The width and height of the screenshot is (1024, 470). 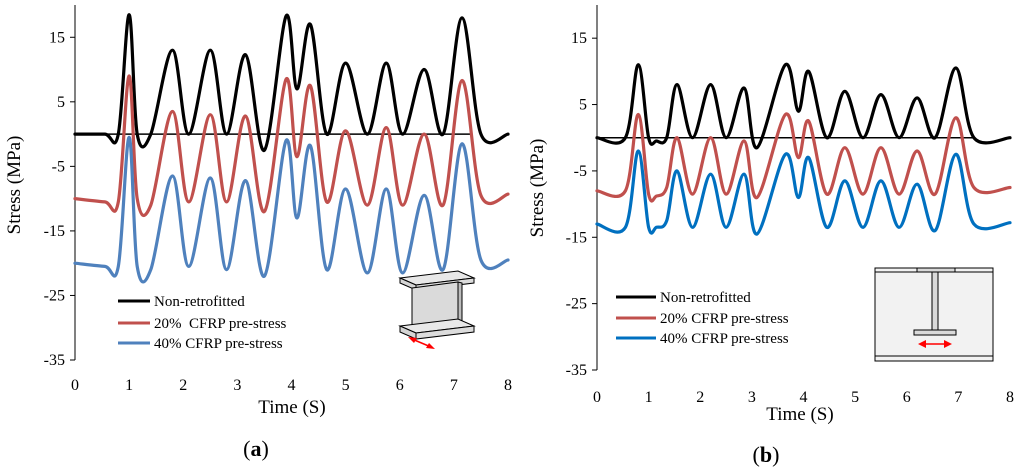 I want to click on x-axis-title-a: Time (S), so click(x=291, y=407).